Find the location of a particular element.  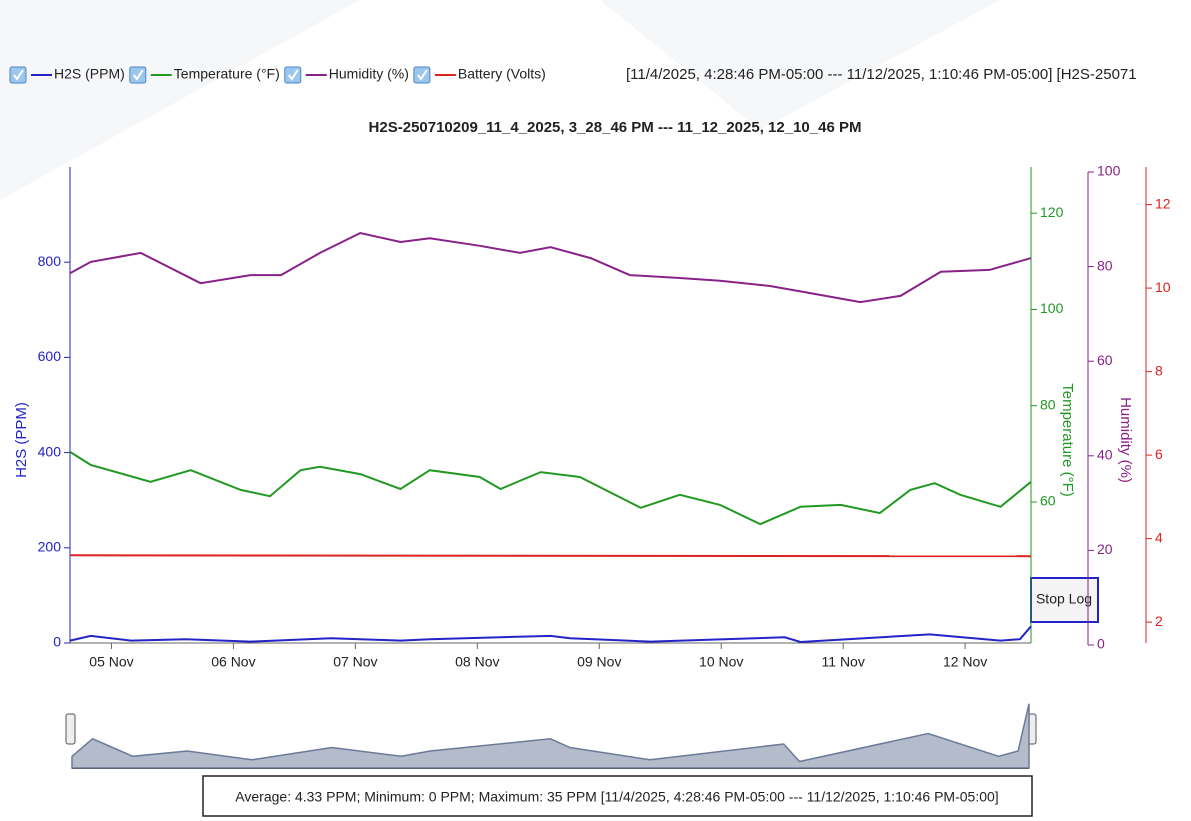

stop-log-button: Stop Log is located at coordinates (1064, 600).